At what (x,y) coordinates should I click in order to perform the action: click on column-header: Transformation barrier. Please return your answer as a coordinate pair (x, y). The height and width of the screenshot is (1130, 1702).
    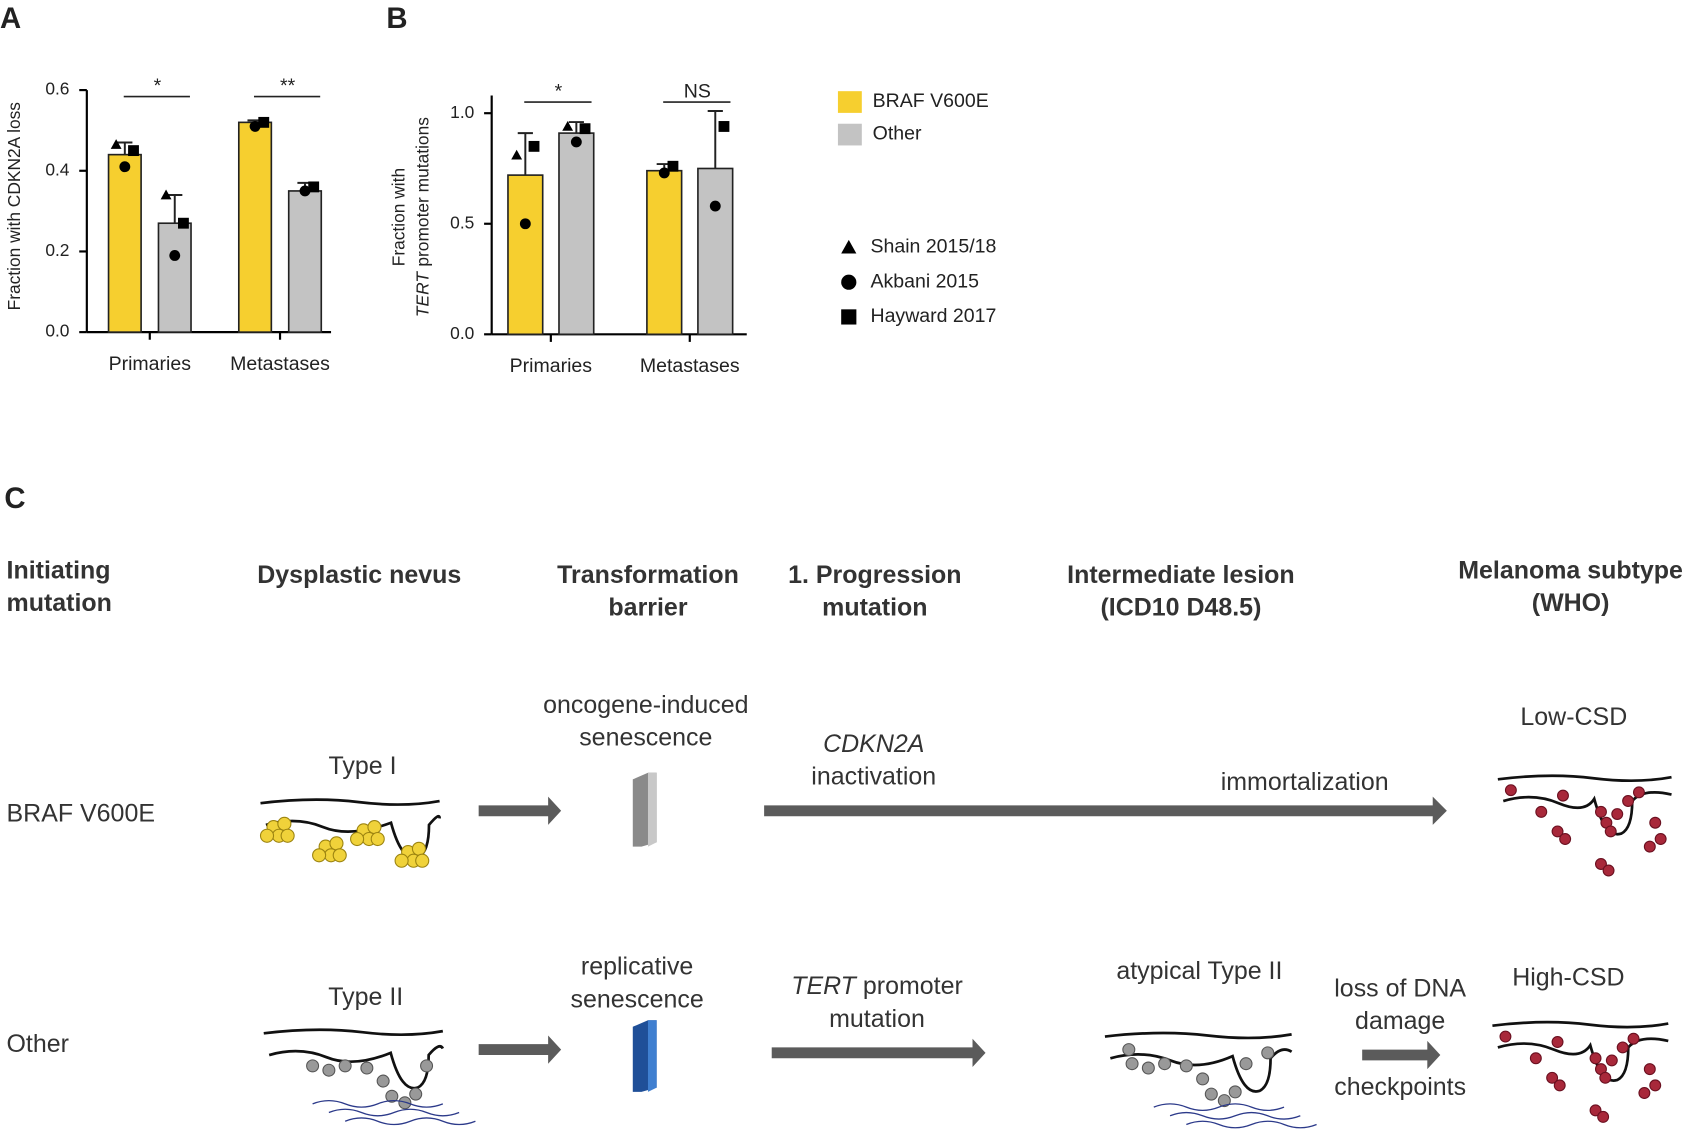
    Looking at the image, I should click on (648, 590).